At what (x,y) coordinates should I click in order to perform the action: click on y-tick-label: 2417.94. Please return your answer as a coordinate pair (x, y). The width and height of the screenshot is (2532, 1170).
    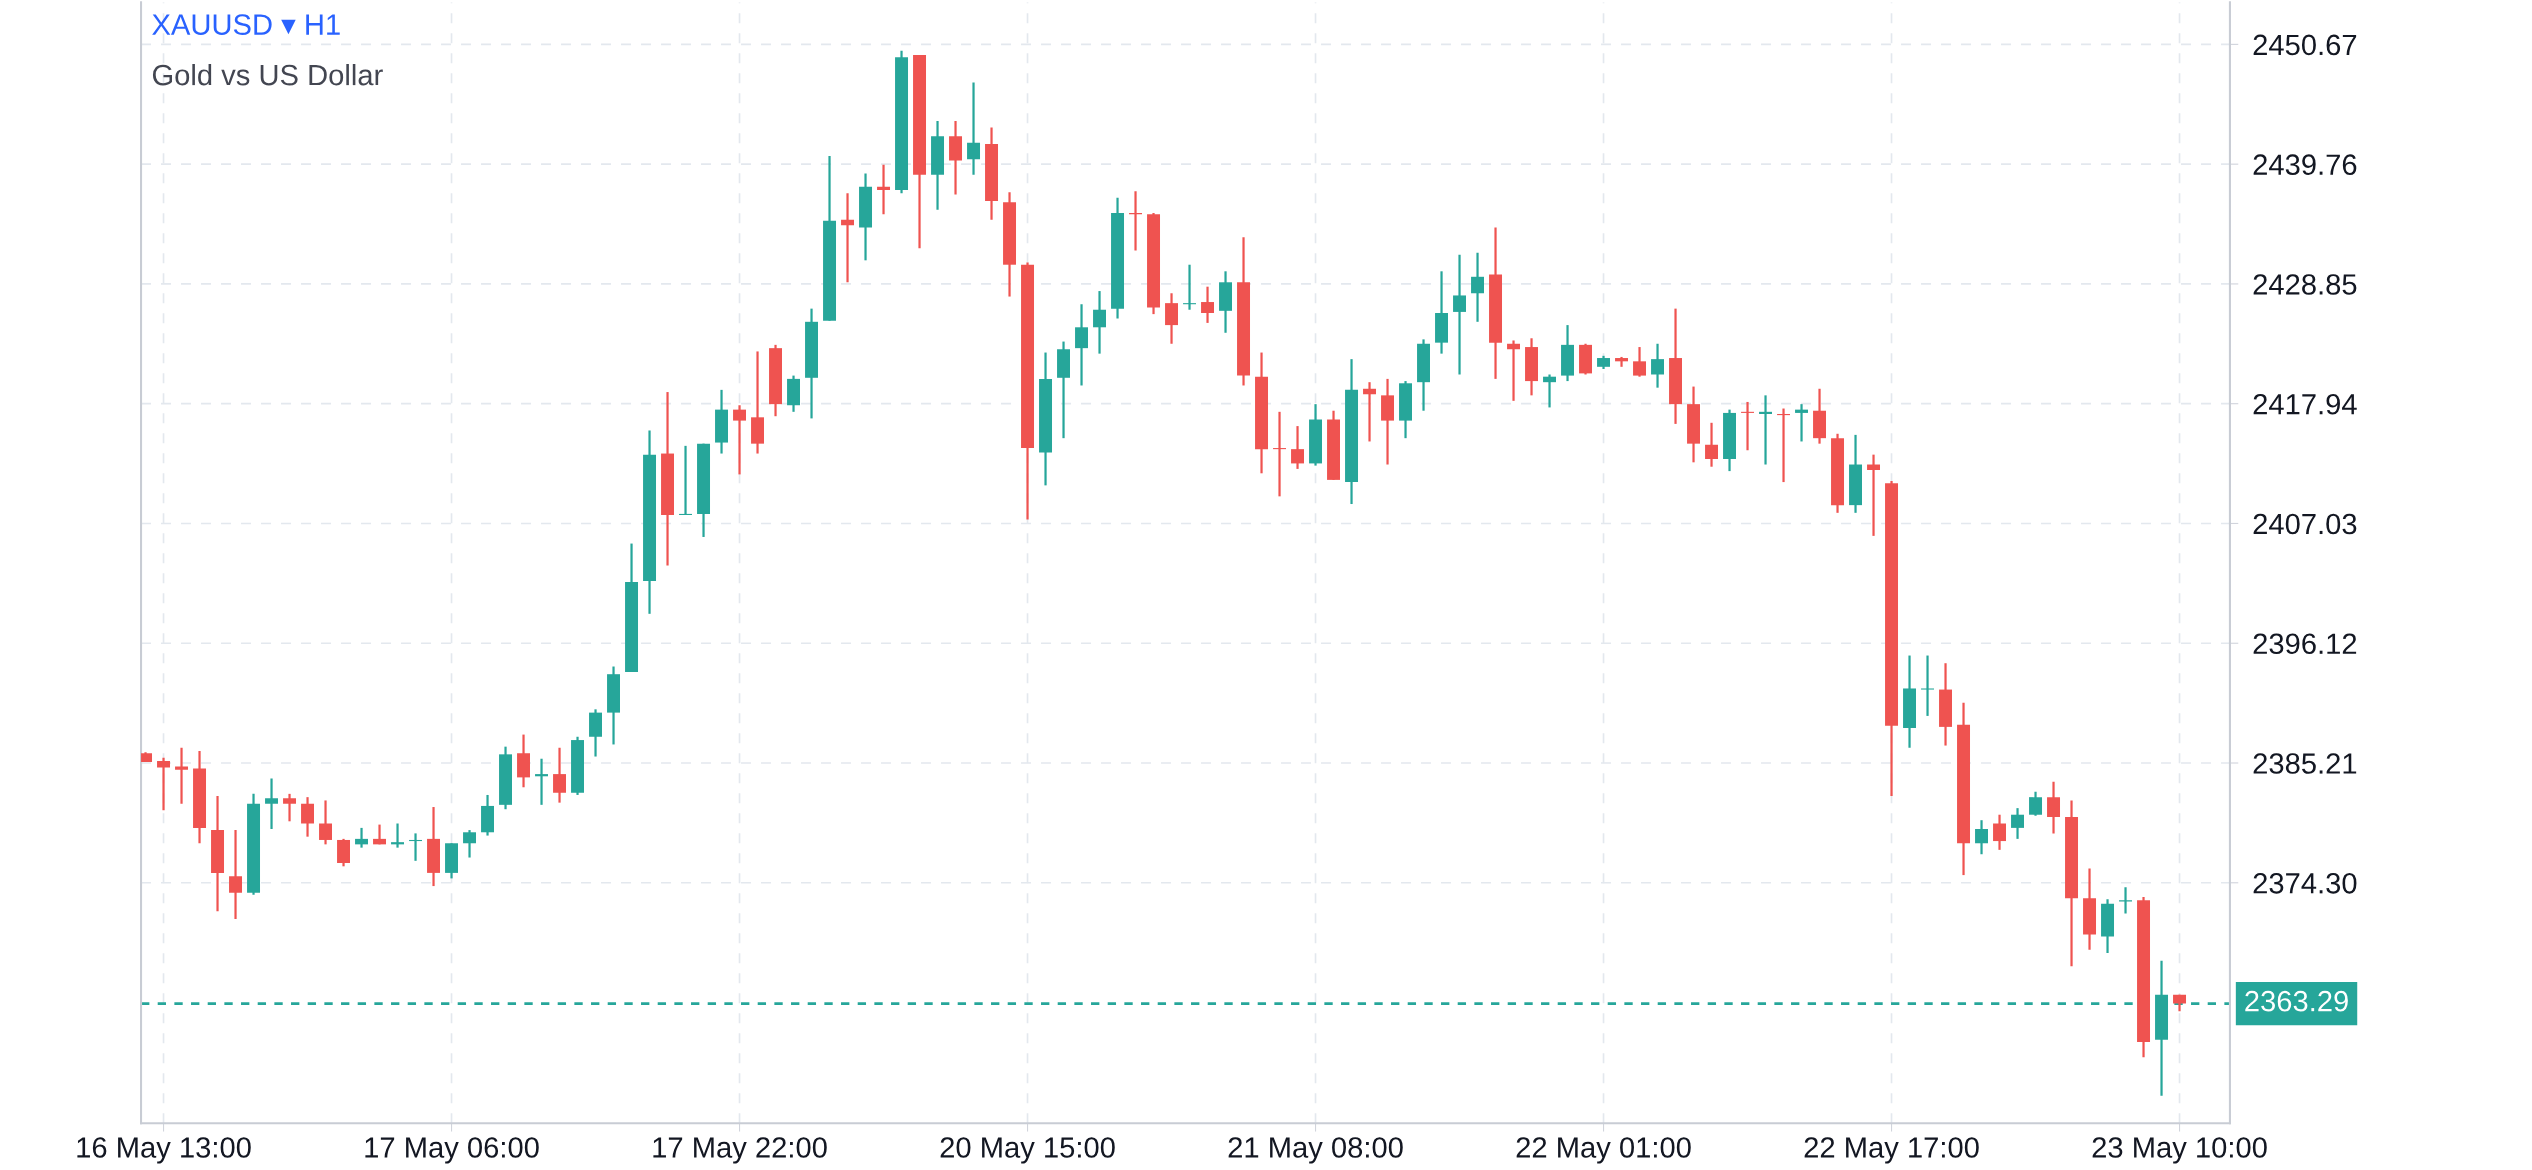
    Looking at the image, I should click on (2305, 404).